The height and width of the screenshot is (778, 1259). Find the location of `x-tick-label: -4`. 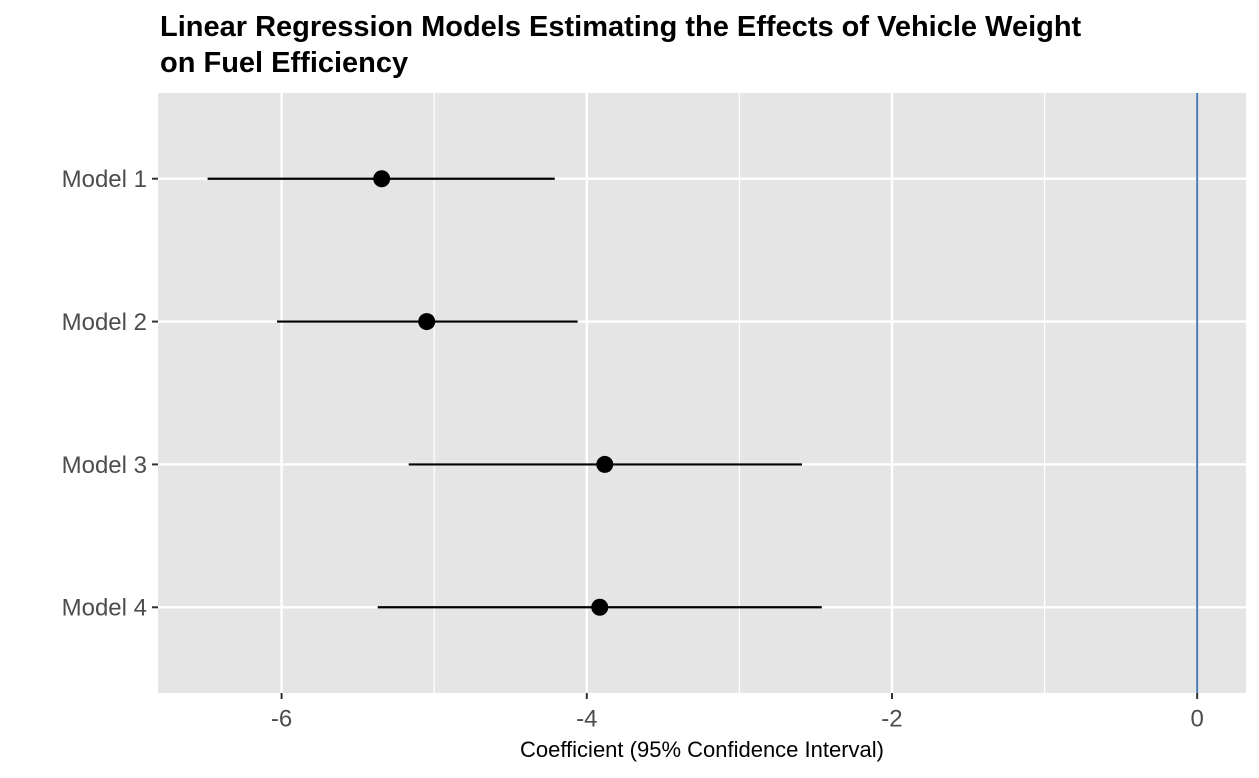

x-tick-label: -4 is located at coordinates (586, 718).